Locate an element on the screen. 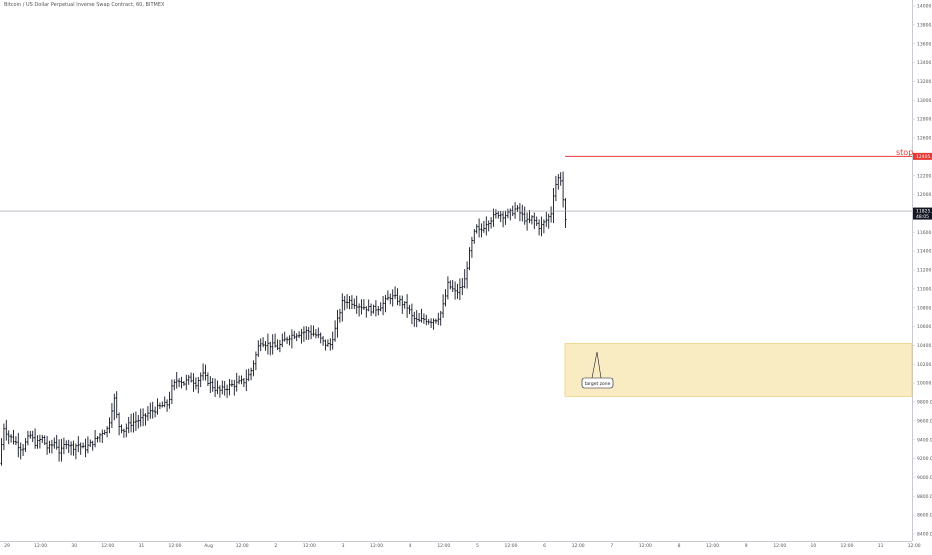  y-tick-label: 13800.0 is located at coordinates (924, 25).